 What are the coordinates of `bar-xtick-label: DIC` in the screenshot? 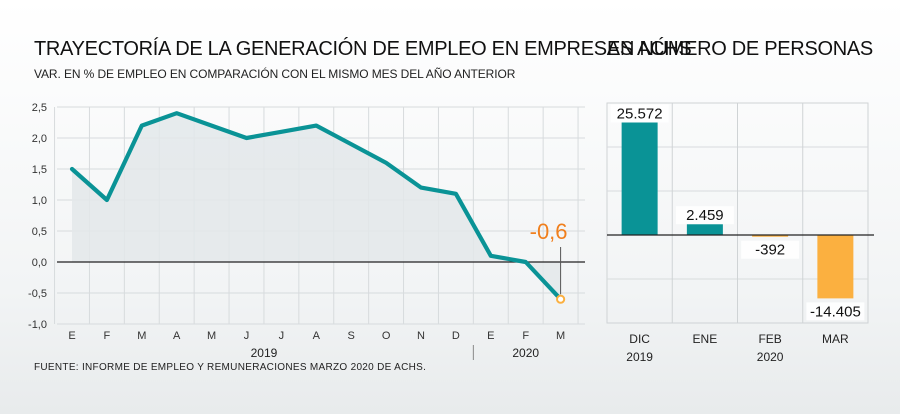 It's located at (639, 339).